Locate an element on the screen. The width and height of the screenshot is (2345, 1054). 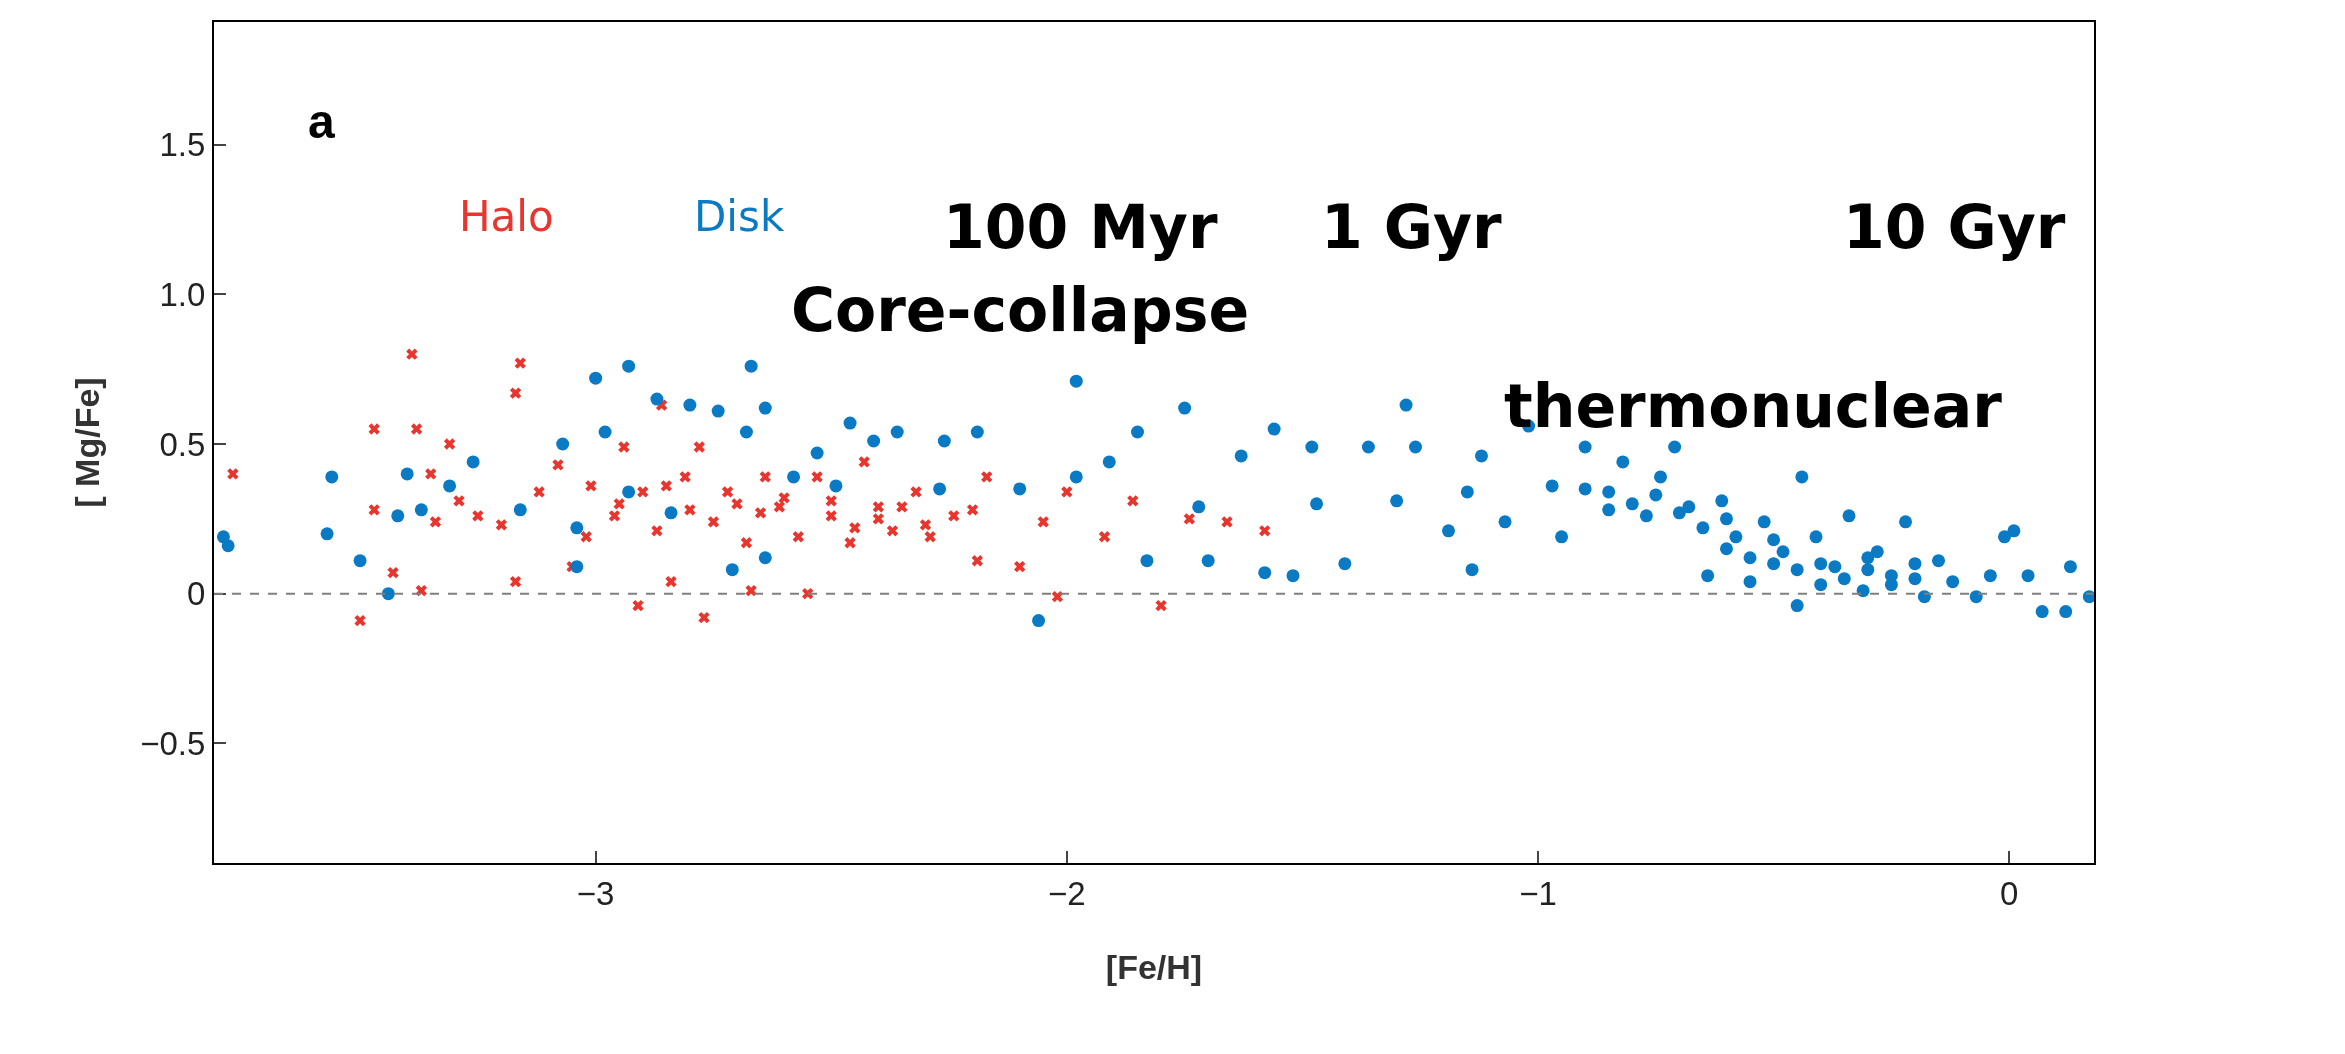
text: Disk is located at coordinates (739, 216).